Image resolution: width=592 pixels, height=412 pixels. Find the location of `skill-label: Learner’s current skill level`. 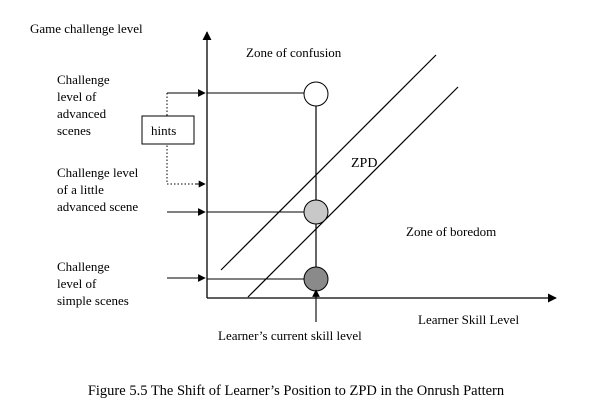

skill-label: Learner’s current skill level is located at coordinates (290, 335).